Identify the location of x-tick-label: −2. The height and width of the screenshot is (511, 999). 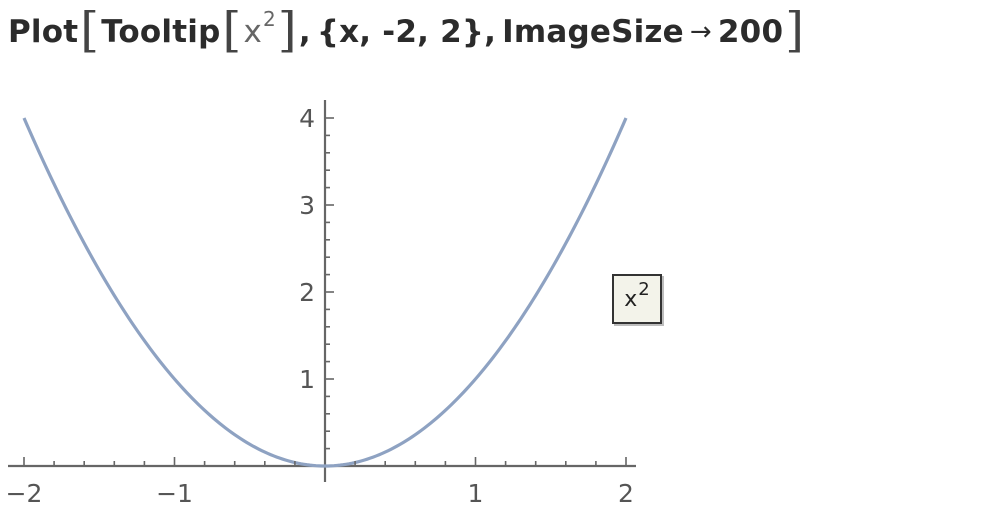
(24, 493).